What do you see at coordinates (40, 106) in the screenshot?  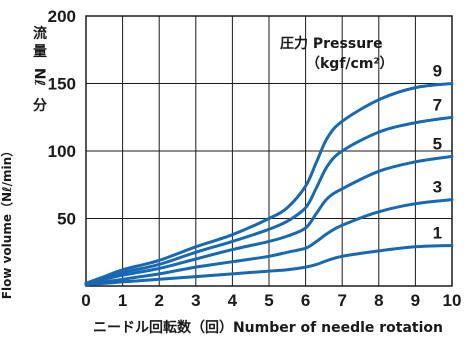 I see `y-label-jp-char: 分` at bounding box center [40, 106].